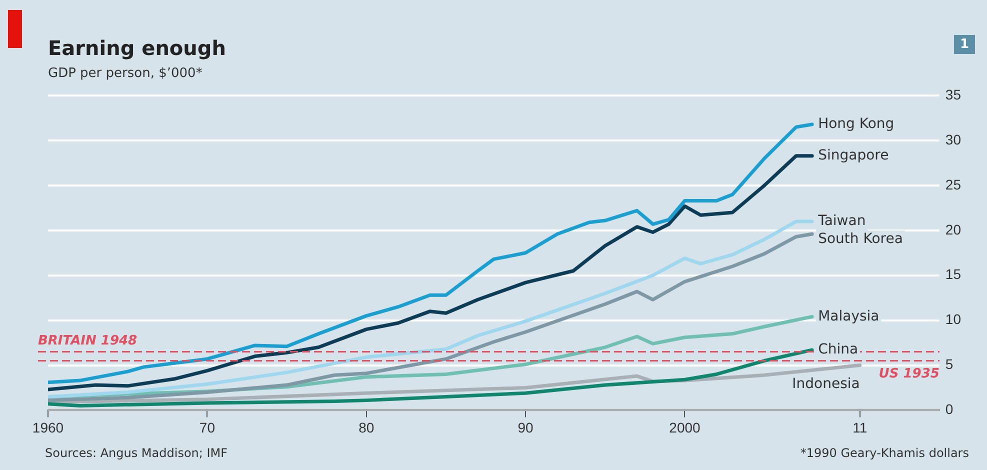 This screenshot has width=987, height=470. What do you see at coordinates (838, 350) in the screenshot?
I see `series-label: China` at bounding box center [838, 350].